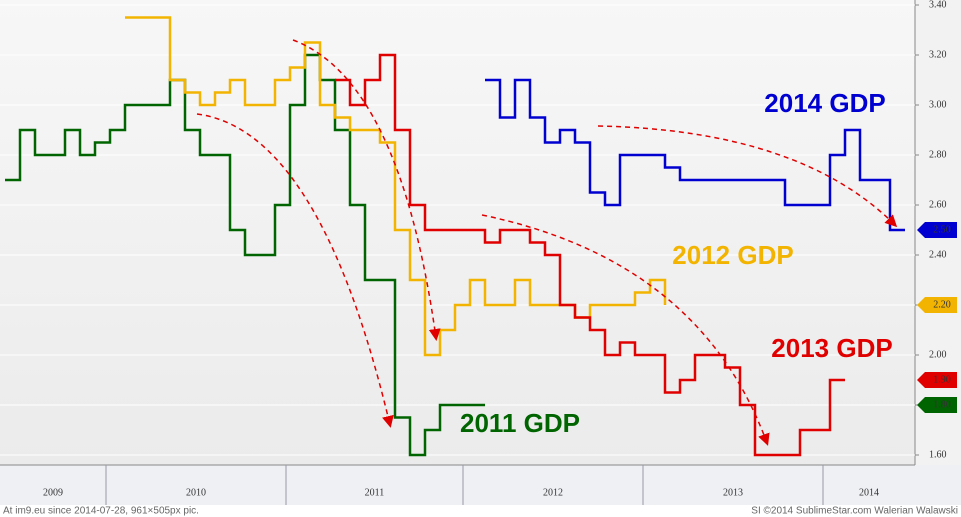 The image size is (961, 517). I want to click on y-tick-label: 2.80, so click(938, 154).